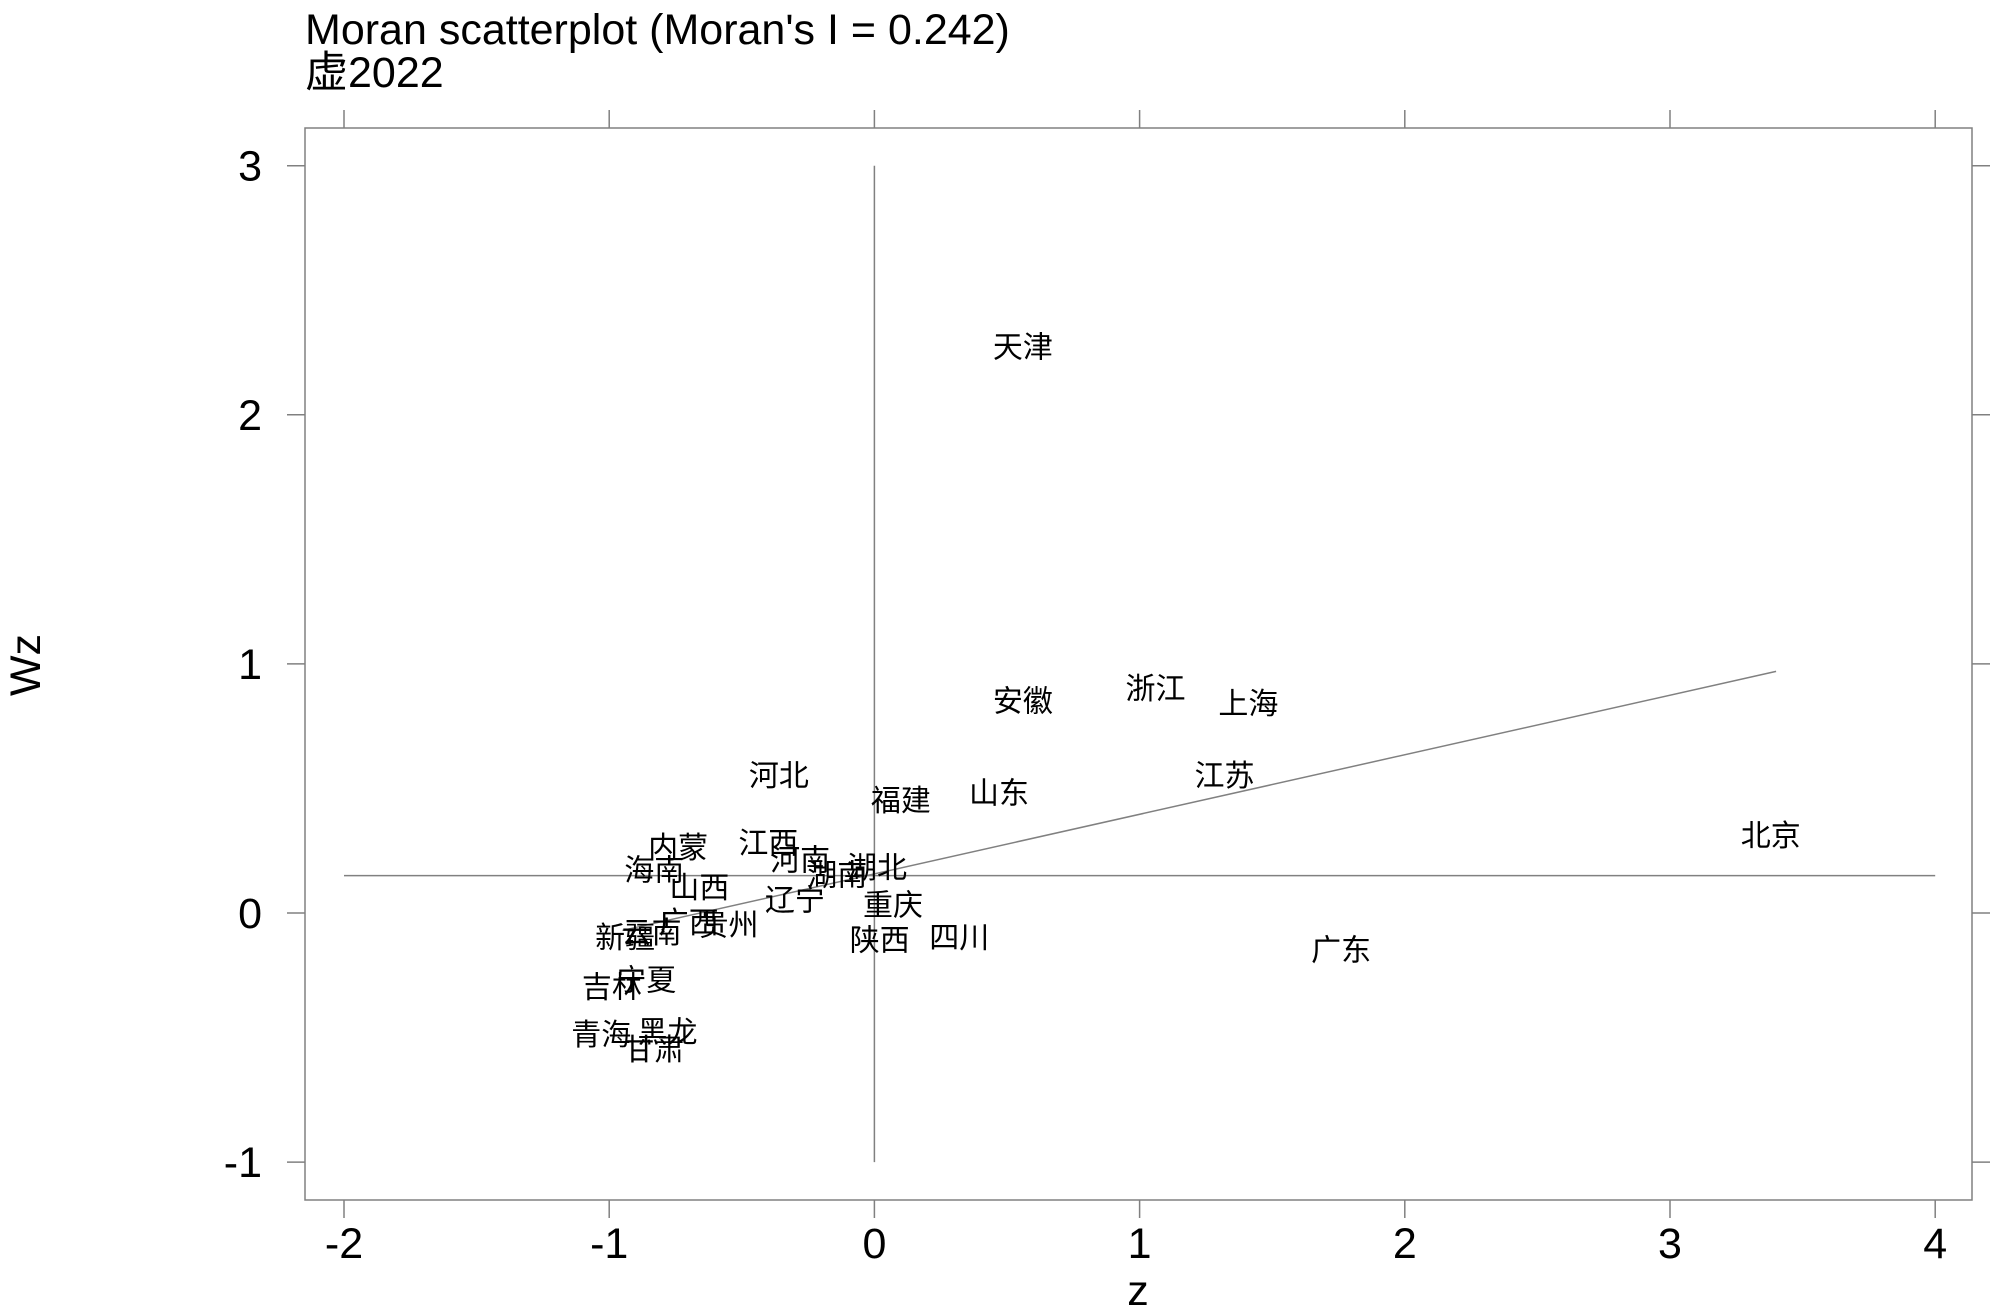 Image resolution: width=2000 pixels, height=1314 pixels. What do you see at coordinates (1405, 1244) in the screenshot?
I see `x-tick-label: 2` at bounding box center [1405, 1244].